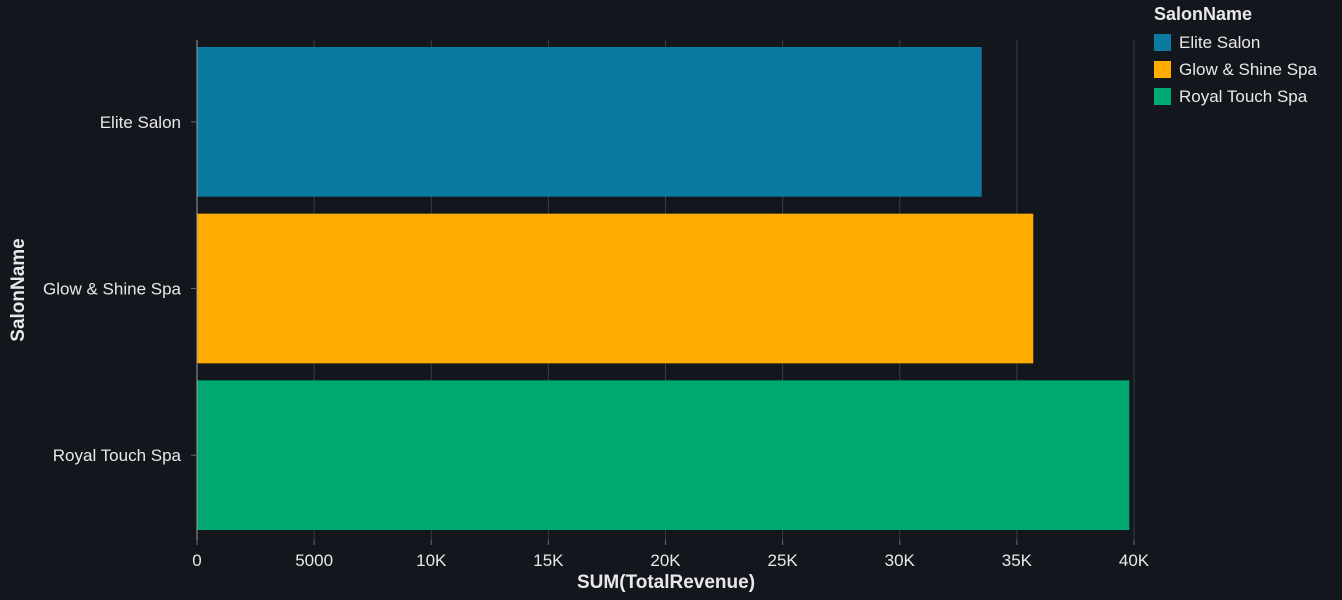  I want to click on legend-label: Glow & Shine Spa, so click(1248, 69).